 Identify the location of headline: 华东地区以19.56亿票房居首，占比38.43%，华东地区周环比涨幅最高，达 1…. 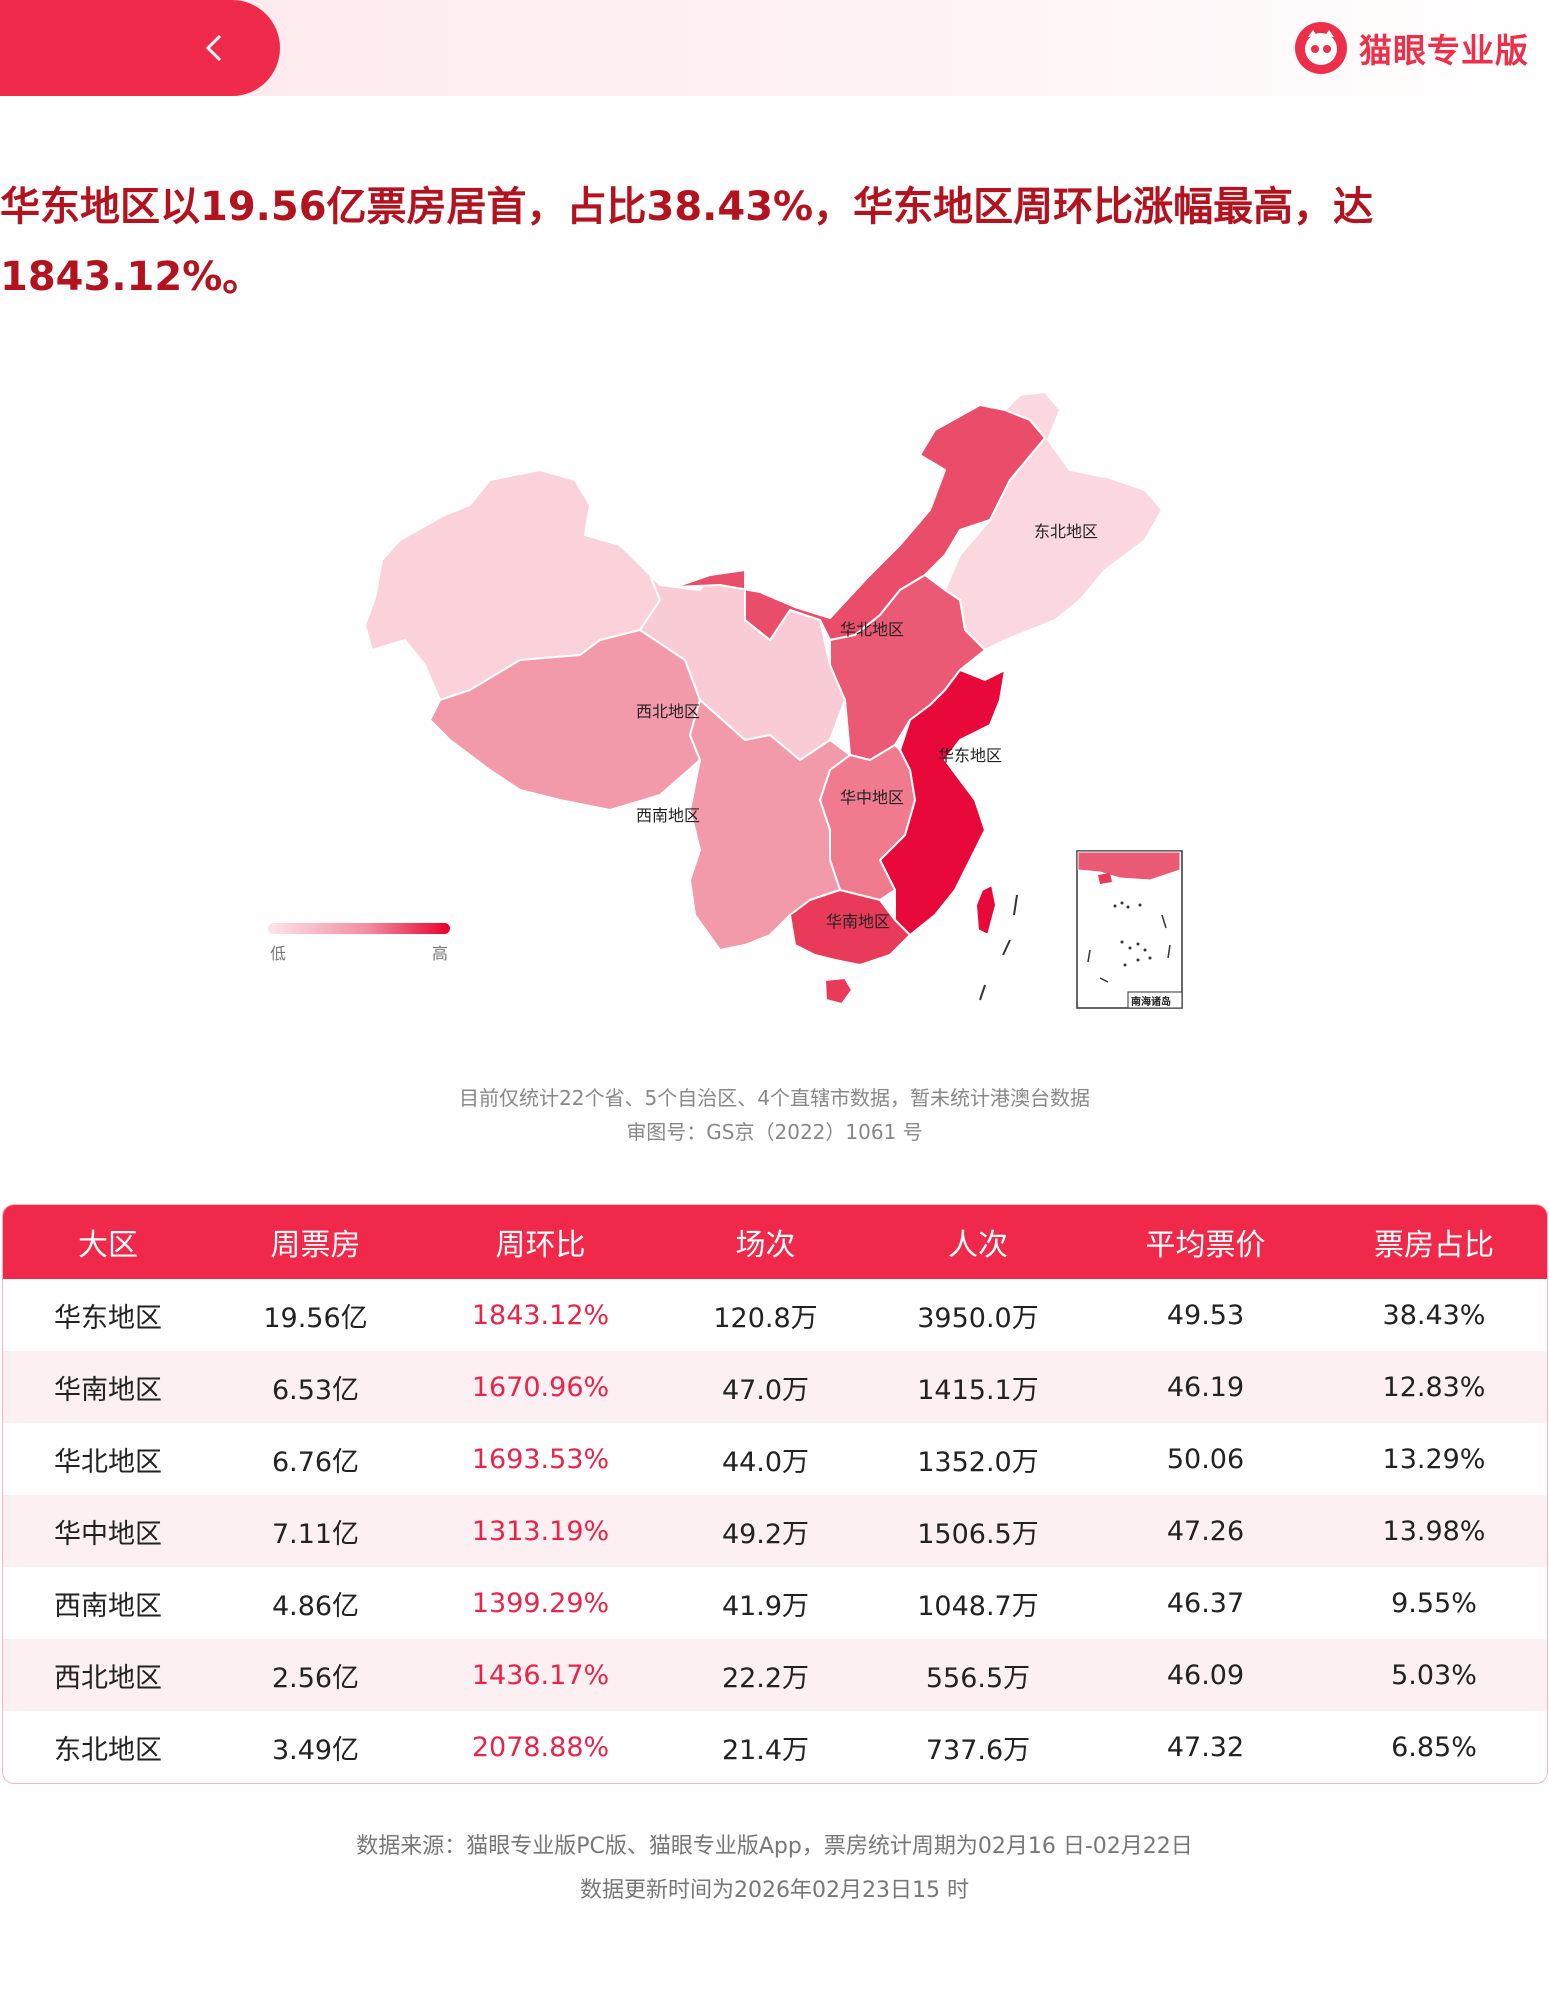
(740, 242).